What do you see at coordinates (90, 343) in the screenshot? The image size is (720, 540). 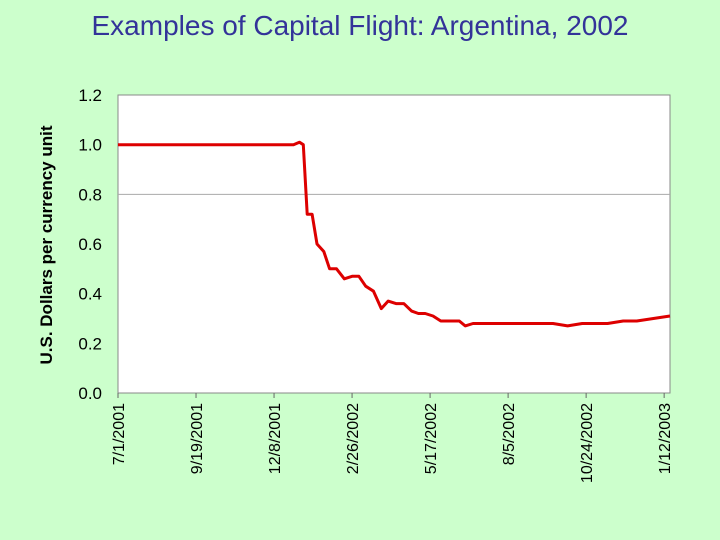 I see `y-tick-label: 0.2` at bounding box center [90, 343].